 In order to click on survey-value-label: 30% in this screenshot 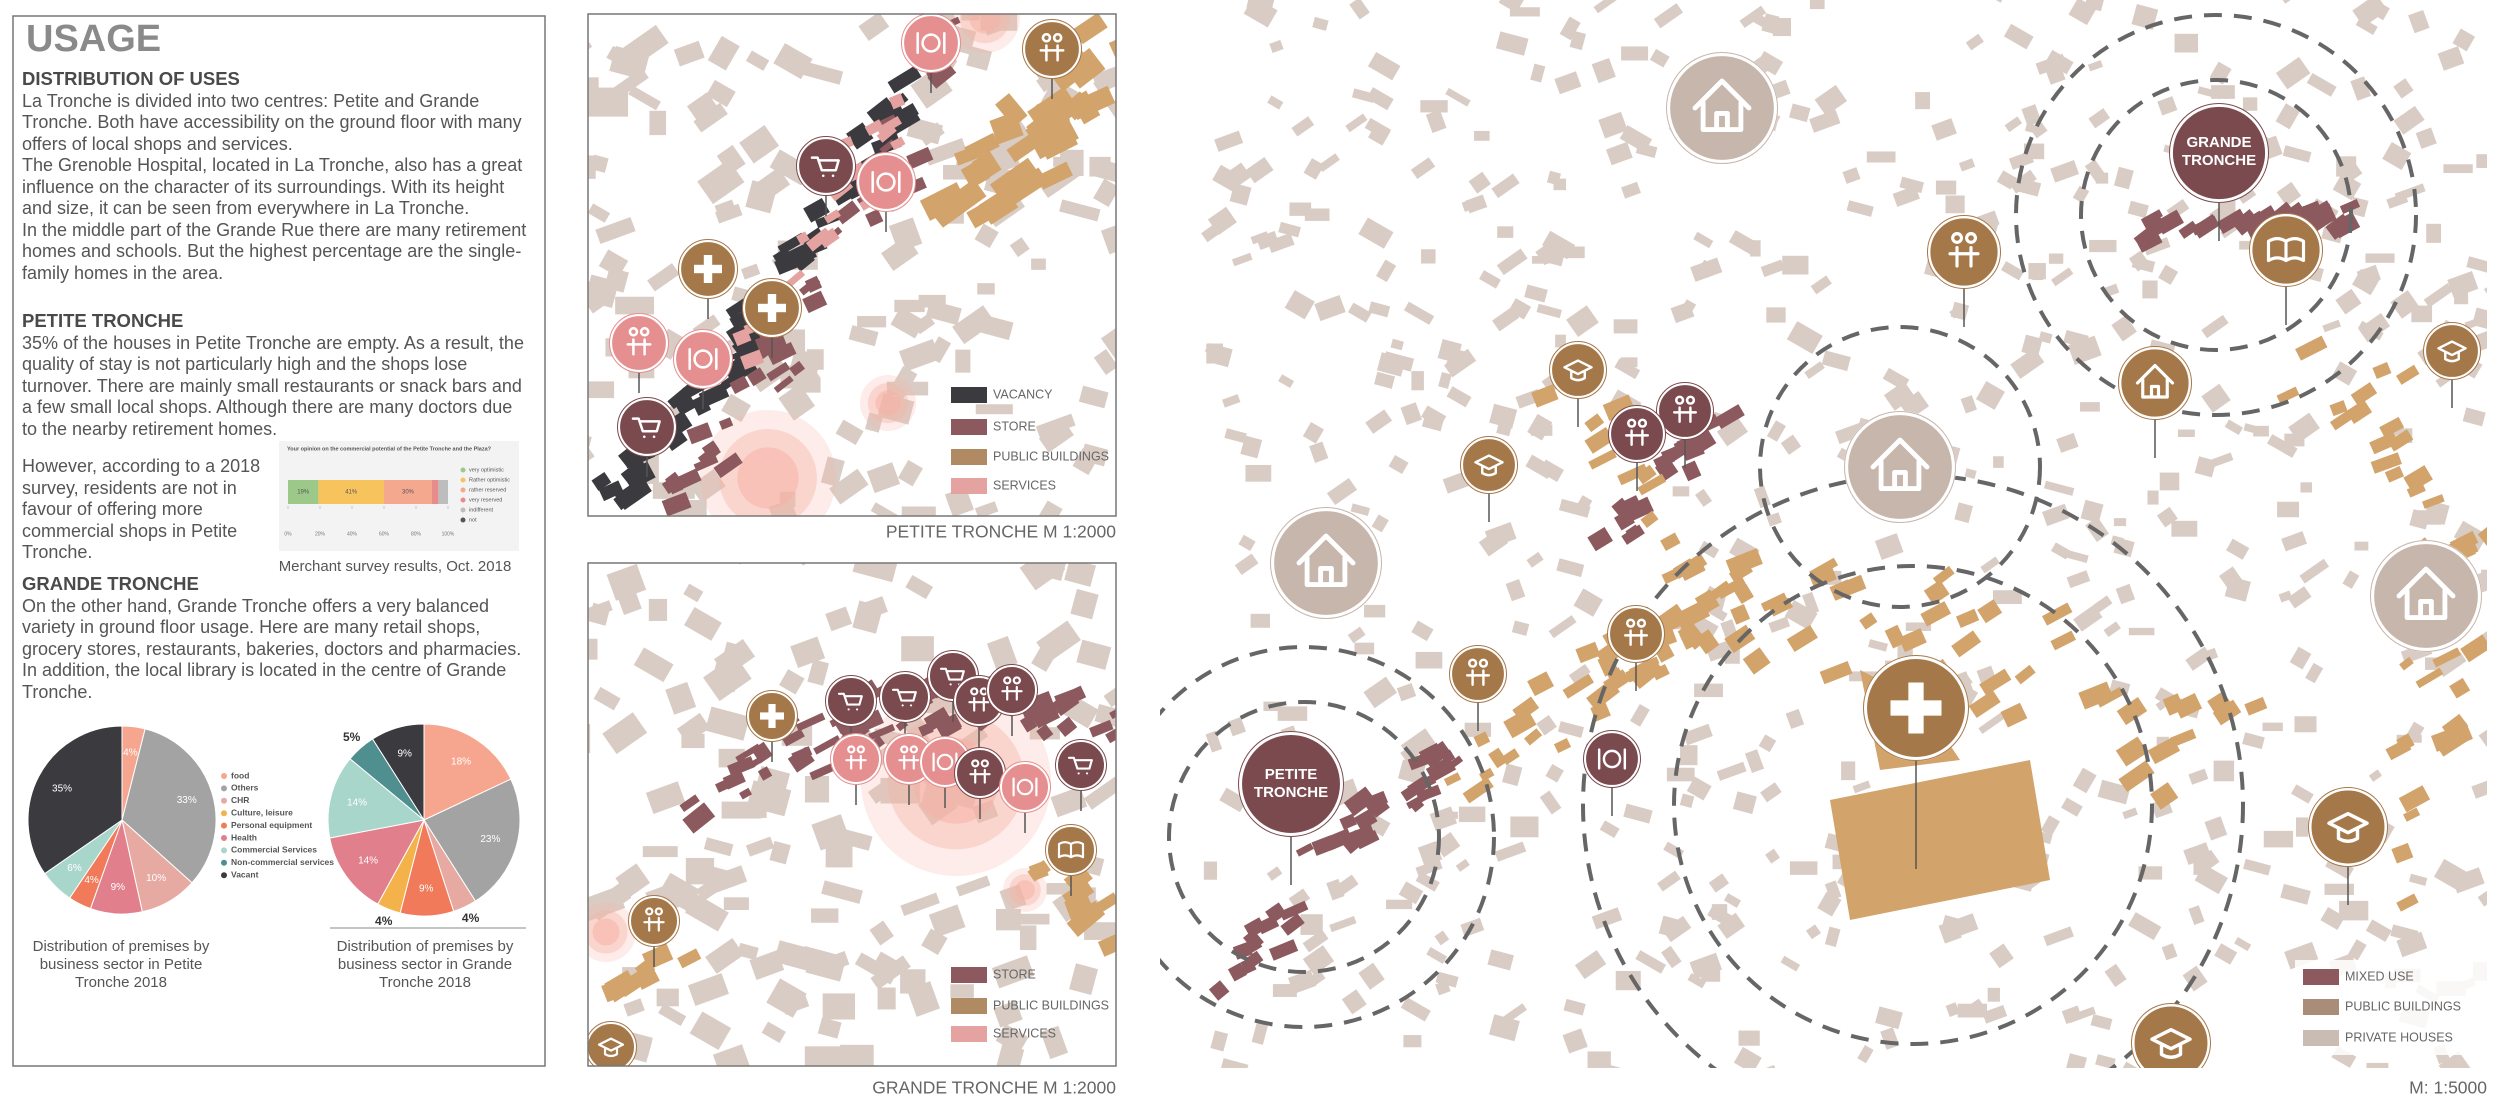, I will do `click(408, 493)`.